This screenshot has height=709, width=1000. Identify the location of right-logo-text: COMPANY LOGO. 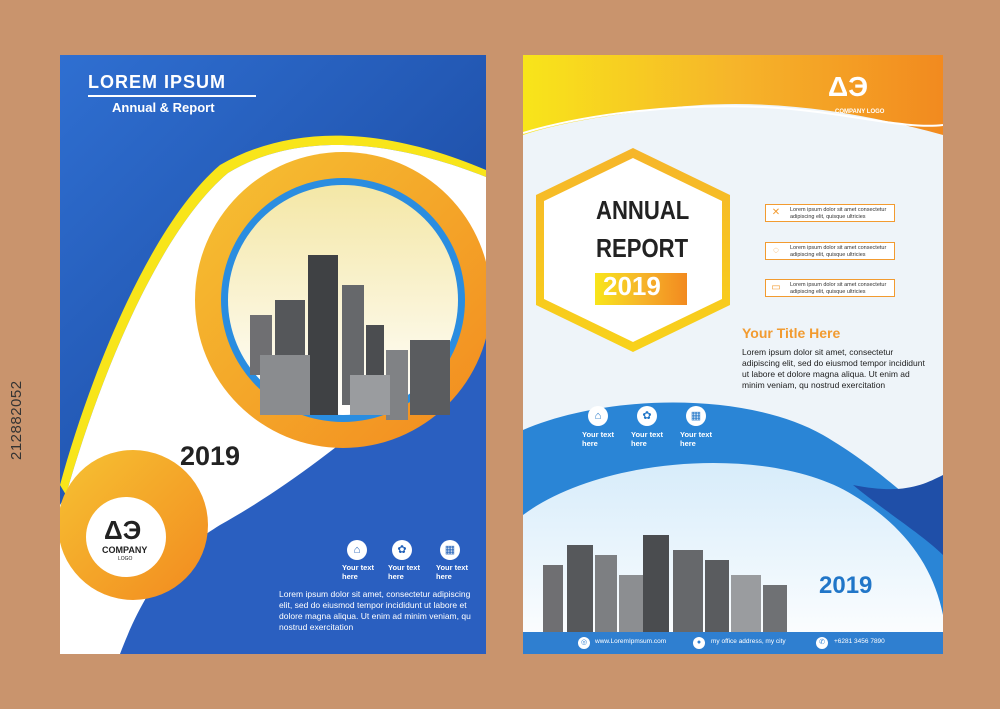
(860, 112).